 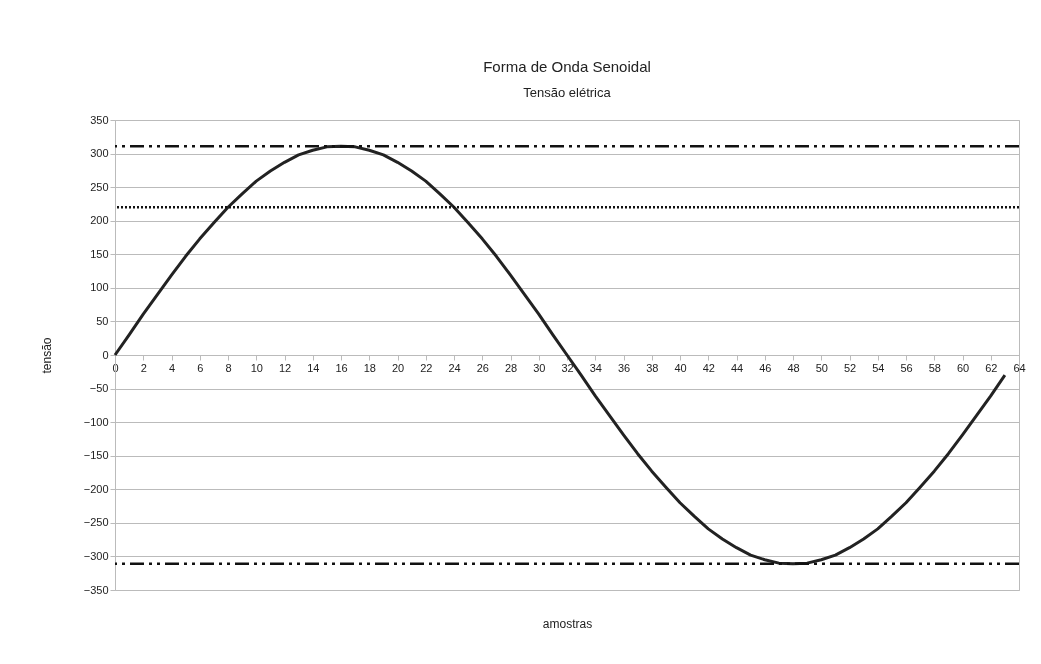 What do you see at coordinates (737, 367) in the screenshot?
I see `x-tick-label: 44` at bounding box center [737, 367].